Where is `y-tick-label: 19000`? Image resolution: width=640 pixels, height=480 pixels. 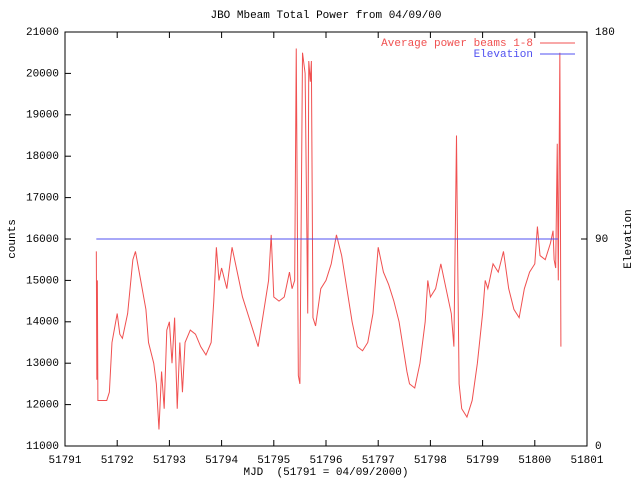
y-tick-label: 19000 is located at coordinates (42, 116).